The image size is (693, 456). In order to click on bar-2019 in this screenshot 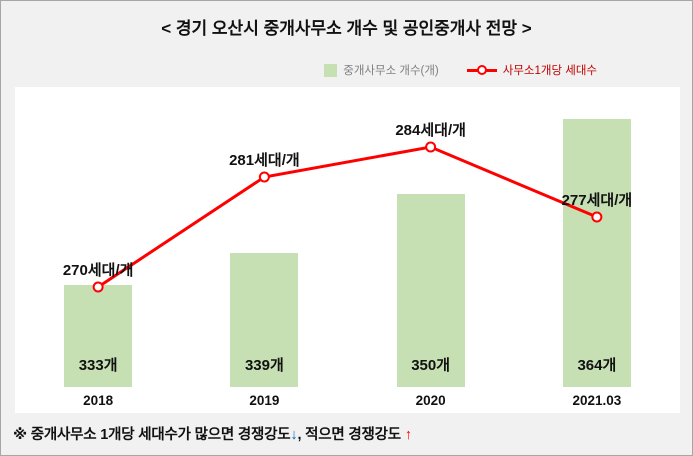, I will do `click(264, 320)`.